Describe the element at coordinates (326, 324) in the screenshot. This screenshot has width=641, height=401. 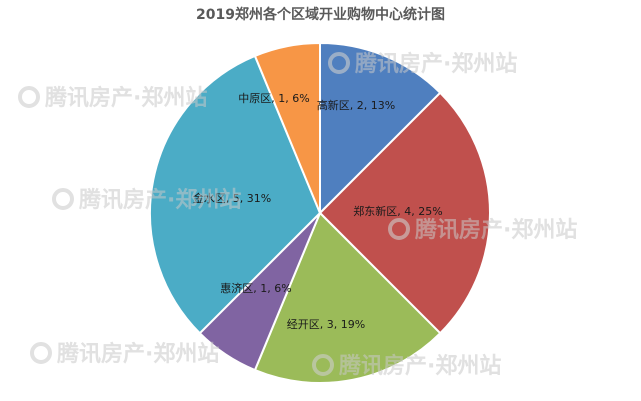
I see `slice-data-label: 经开区, 3, 19%` at that location.